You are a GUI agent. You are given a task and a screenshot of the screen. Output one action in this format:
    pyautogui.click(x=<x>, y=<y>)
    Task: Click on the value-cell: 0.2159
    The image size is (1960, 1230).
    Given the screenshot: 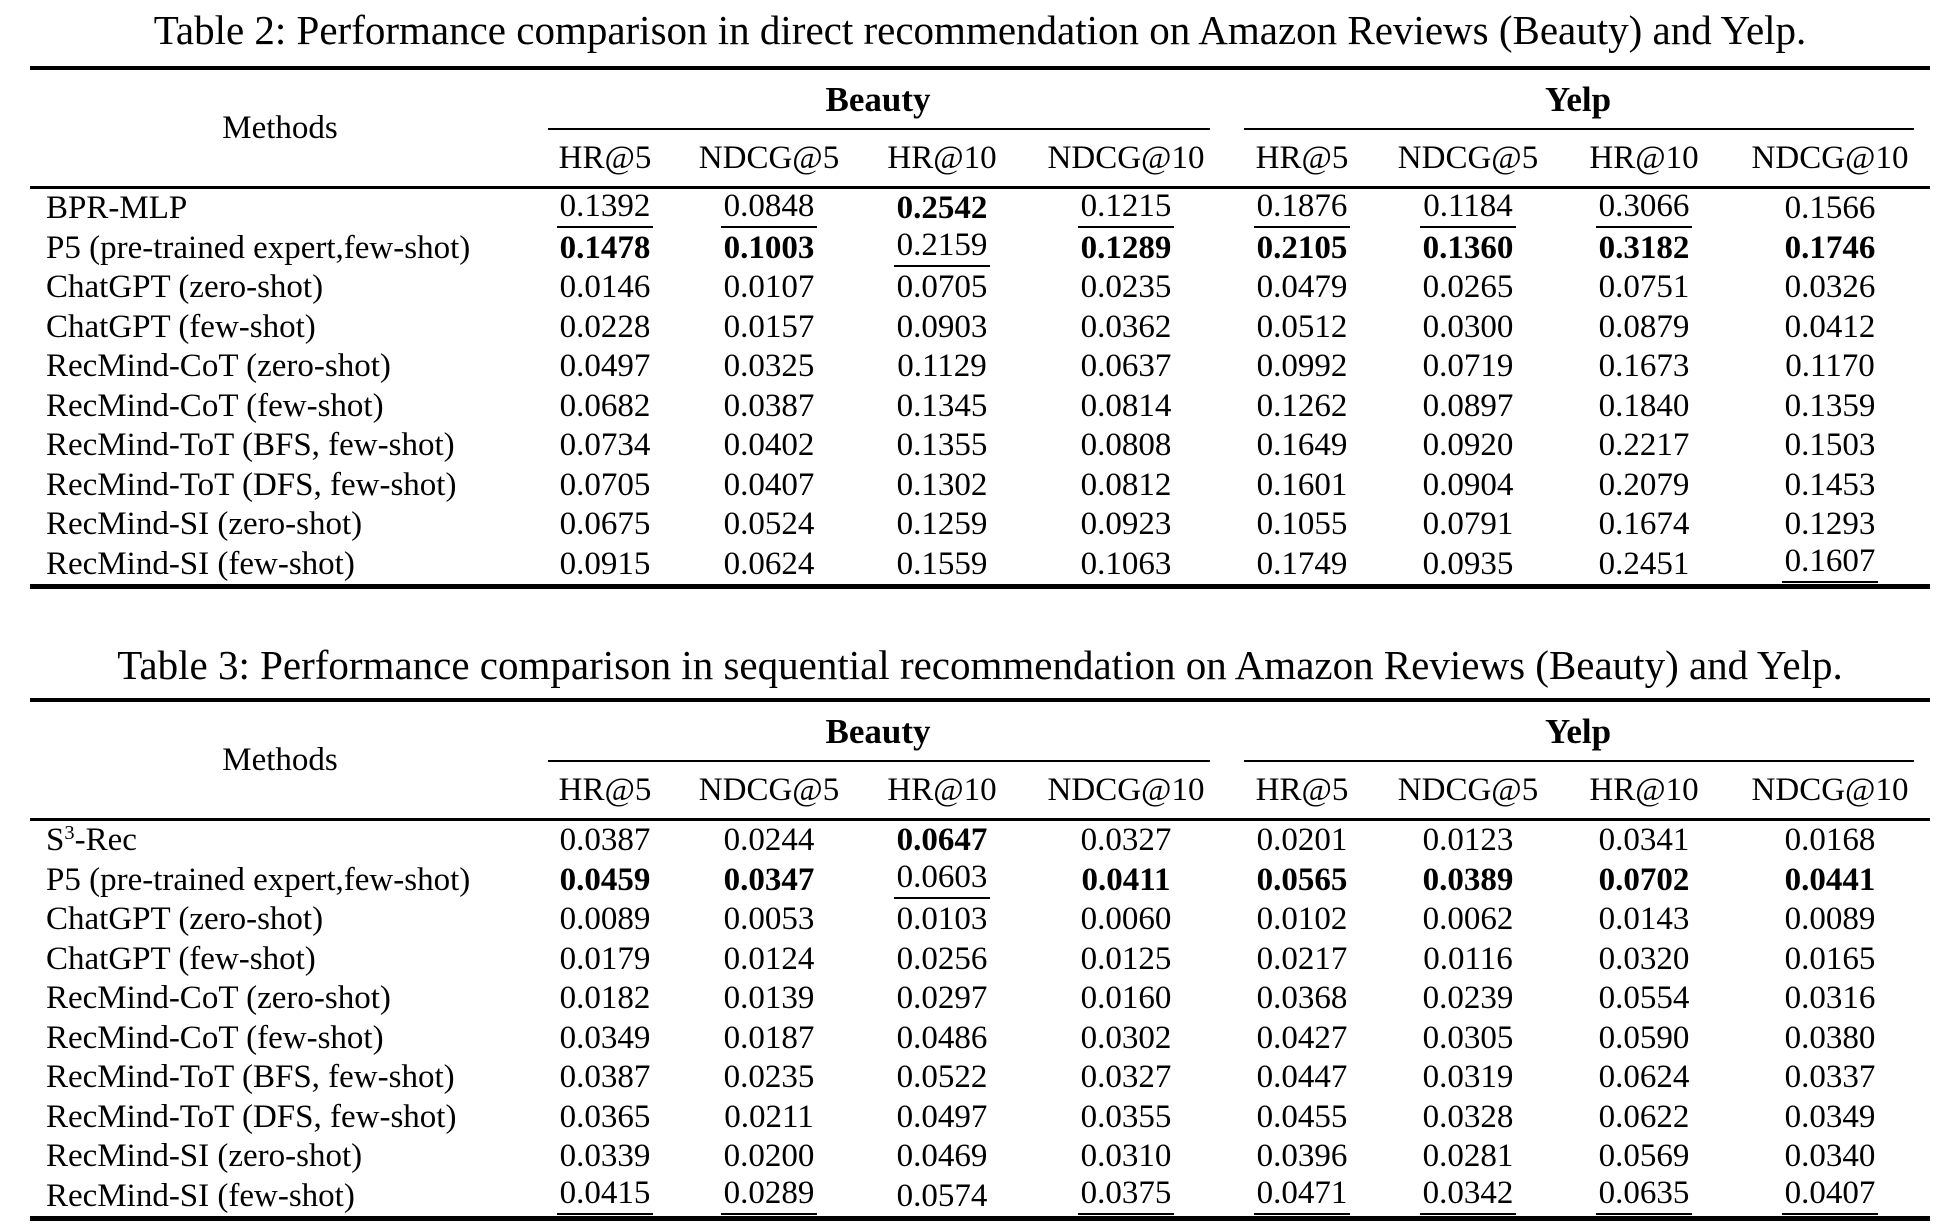 What is the action you would take?
    pyautogui.click(x=942, y=249)
    